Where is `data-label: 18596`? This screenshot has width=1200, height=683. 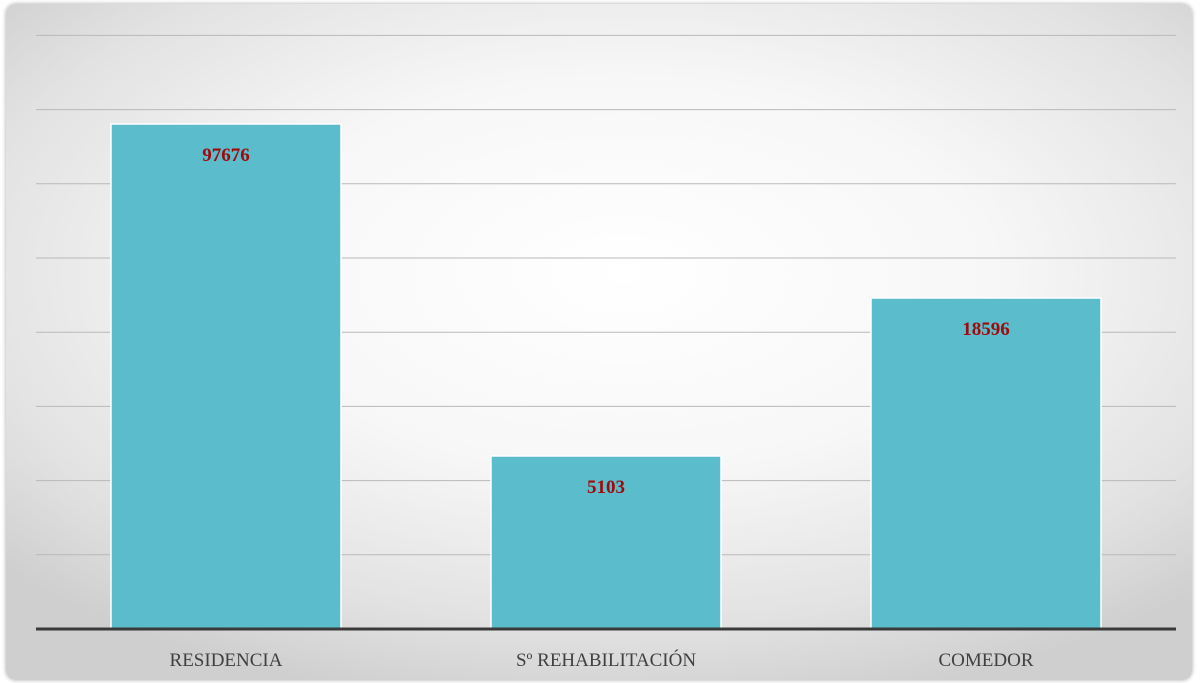
data-label: 18596 is located at coordinates (986, 329).